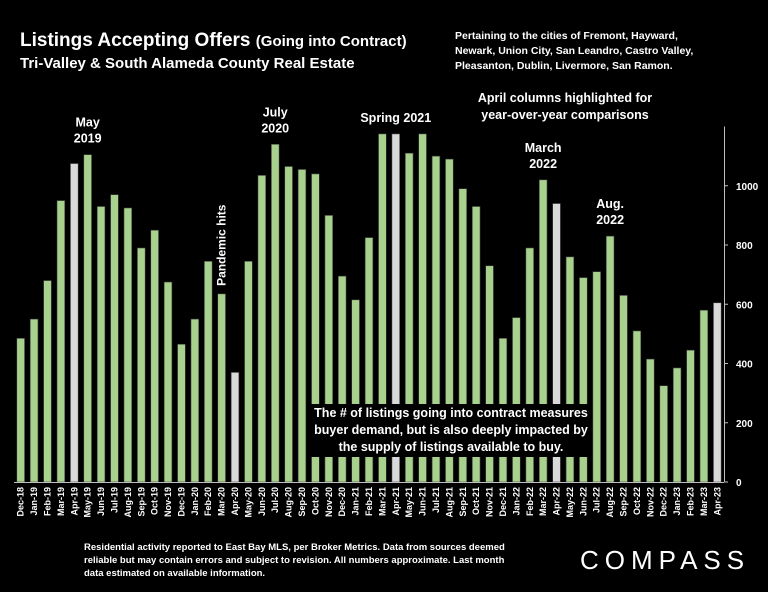  Describe the element at coordinates (61, 501) in the screenshot. I see `x-tick-label: Mar-19` at that location.